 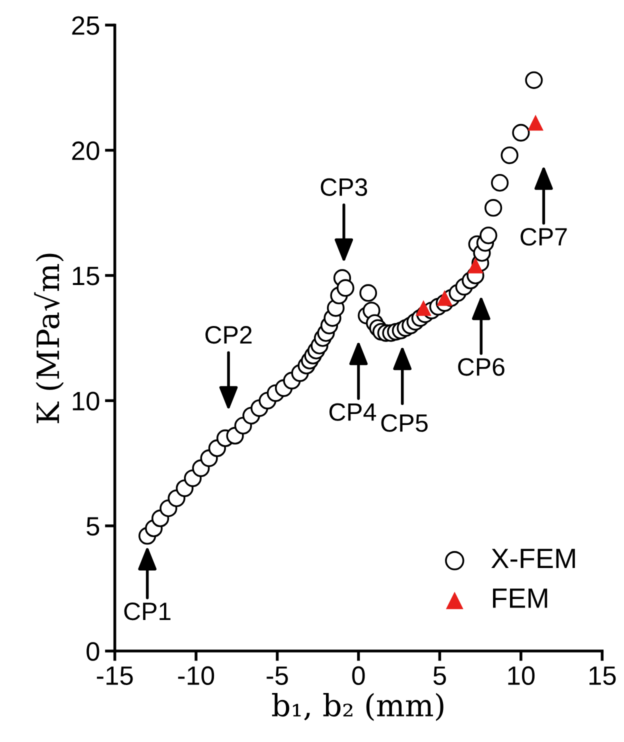 I want to click on x-tick-label: 10, so click(x=521, y=675).